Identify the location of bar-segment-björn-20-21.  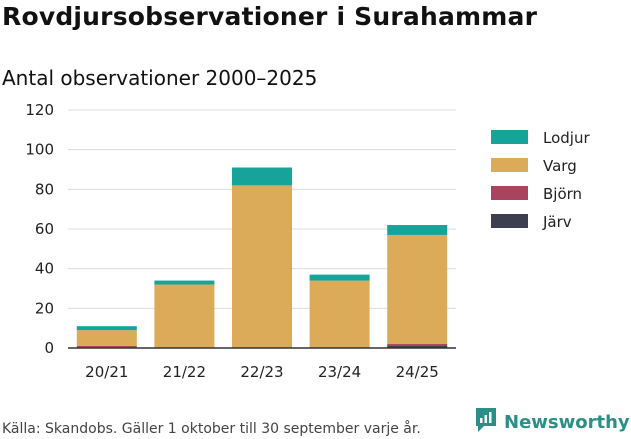
(106, 347).